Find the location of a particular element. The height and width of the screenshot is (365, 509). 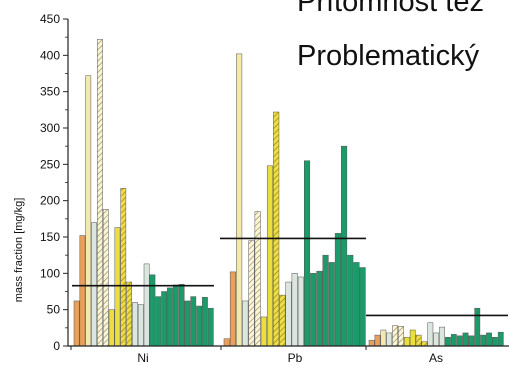

y-tick-label-150: 150 is located at coordinates (50, 237).